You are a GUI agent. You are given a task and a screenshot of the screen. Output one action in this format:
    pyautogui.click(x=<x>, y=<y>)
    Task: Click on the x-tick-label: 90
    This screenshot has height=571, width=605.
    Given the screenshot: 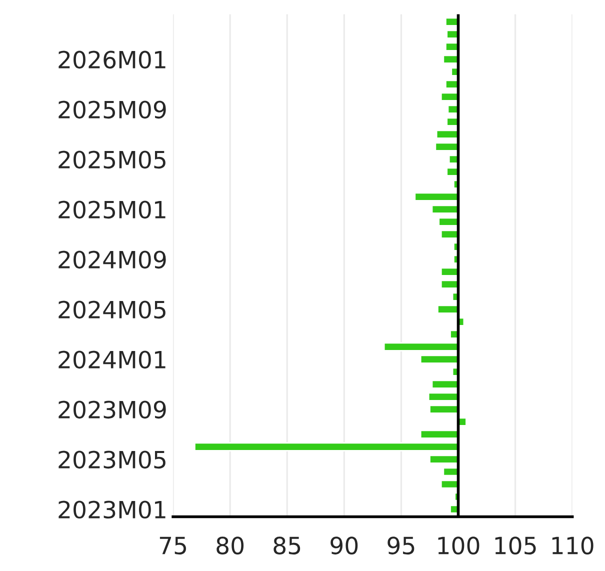 What is the action you would take?
    pyautogui.click(x=344, y=545)
    